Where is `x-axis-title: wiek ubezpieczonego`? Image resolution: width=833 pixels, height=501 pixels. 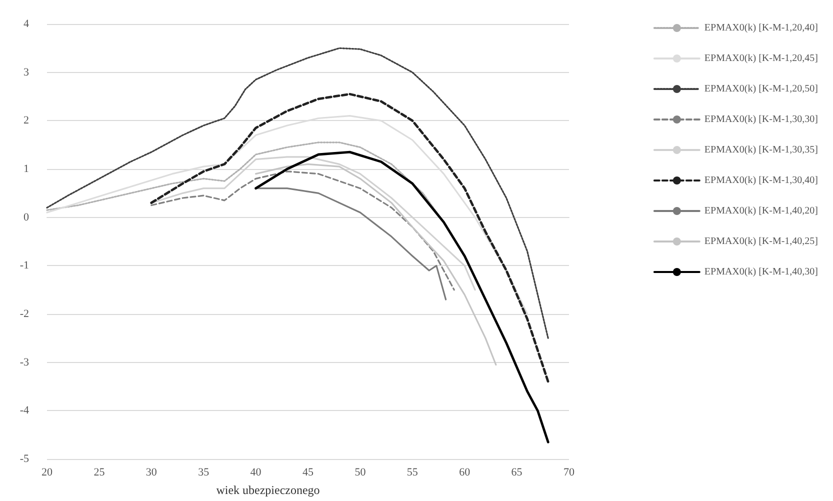
x-axis-title: wiek ubezpieczonego is located at coordinates (268, 490).